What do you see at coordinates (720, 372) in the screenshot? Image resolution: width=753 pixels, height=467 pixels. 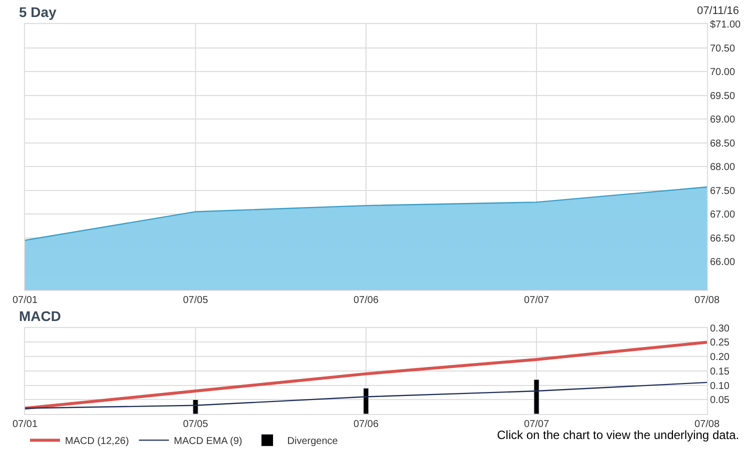 I see `y-tick-label: 0.15` at bounding box center [720, 372].